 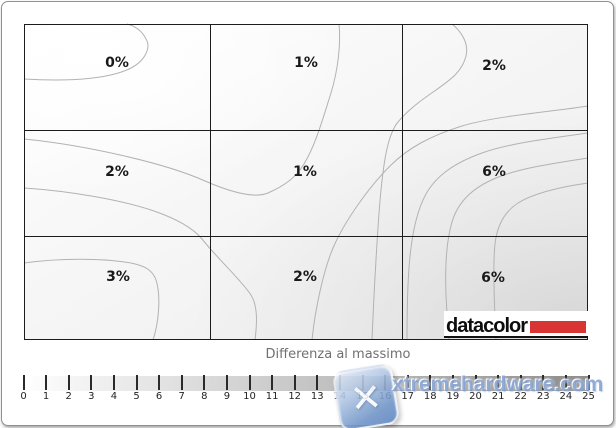 What do you see at coordinates (91, 396) in the screenshot?
I see `scale-tick-label: 3` at bounding box center [91, 396].